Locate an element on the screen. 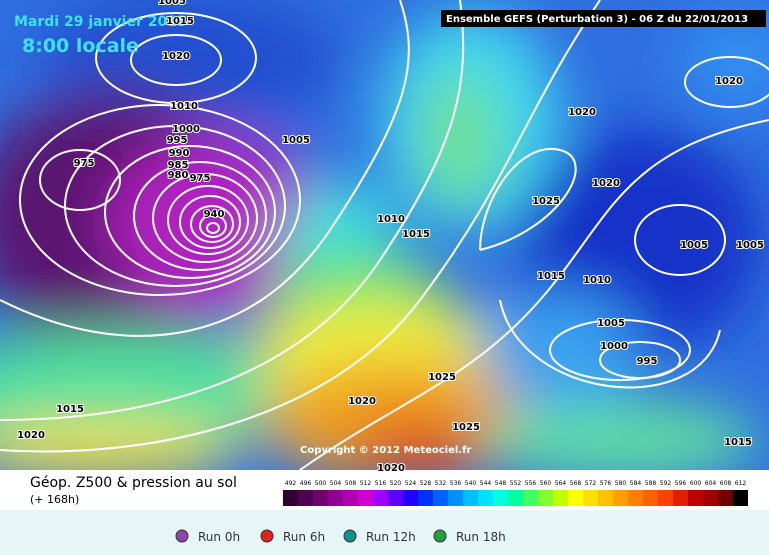 The height and width of the screenshot is (555, 769). scale-label: 588 is located at coordinates (651, 483).